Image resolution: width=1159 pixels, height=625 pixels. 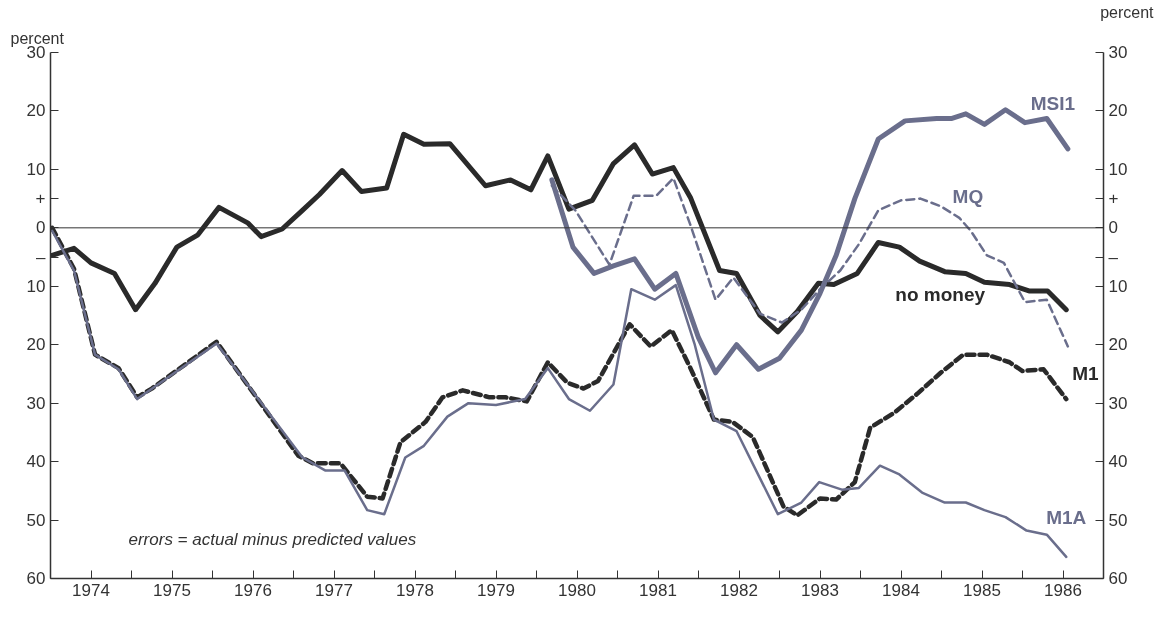 I want to click on x-tick-label: 1985, so click(x=982, y=590).